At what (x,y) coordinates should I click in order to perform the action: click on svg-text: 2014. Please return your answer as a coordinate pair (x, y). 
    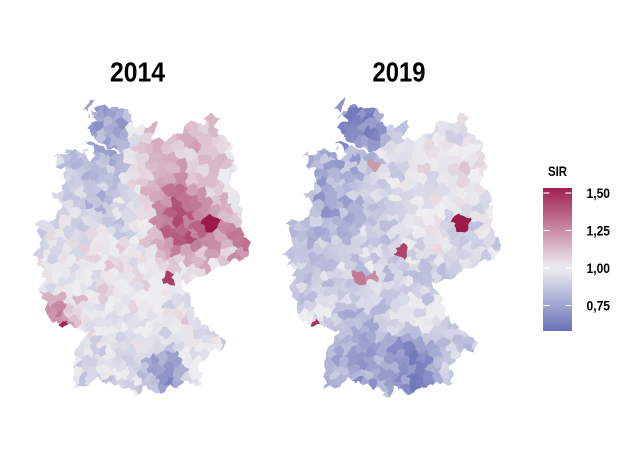
    Looking at the image, I should click on (137, 72).